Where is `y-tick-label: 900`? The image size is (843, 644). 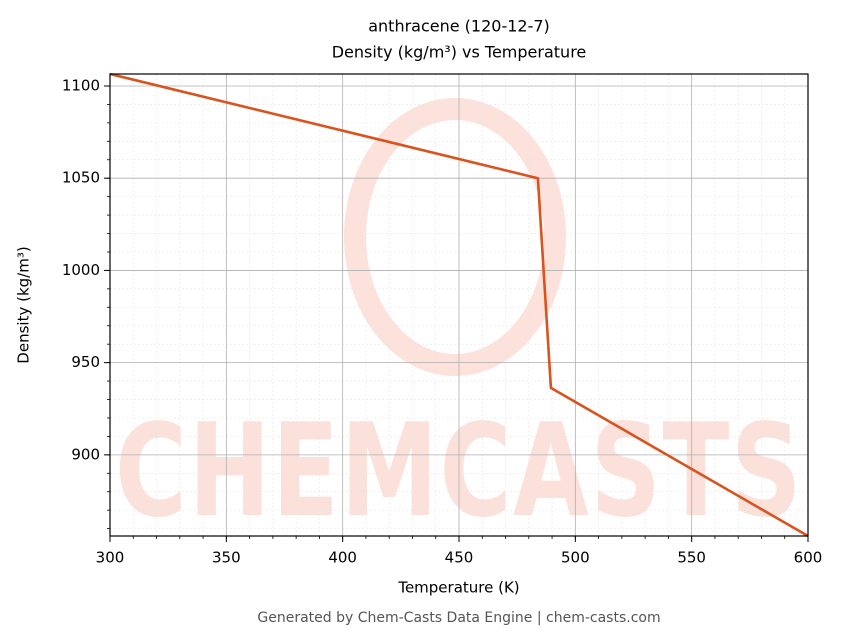 y-tick-label: 900 is located at coordinates (85, 454).